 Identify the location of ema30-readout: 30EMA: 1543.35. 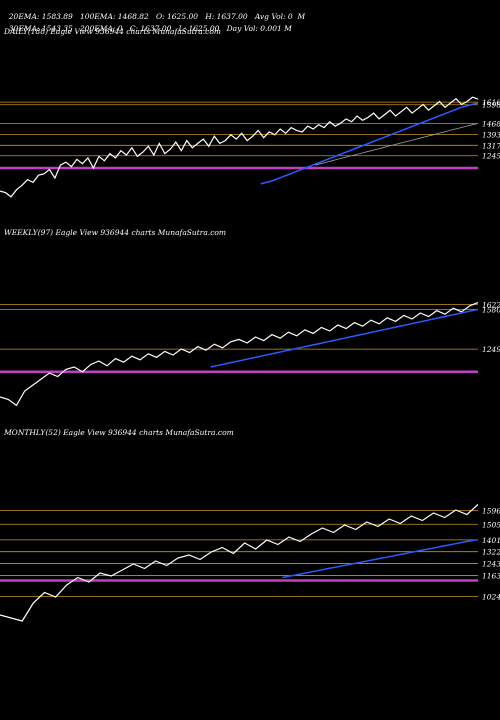
(40, 28).